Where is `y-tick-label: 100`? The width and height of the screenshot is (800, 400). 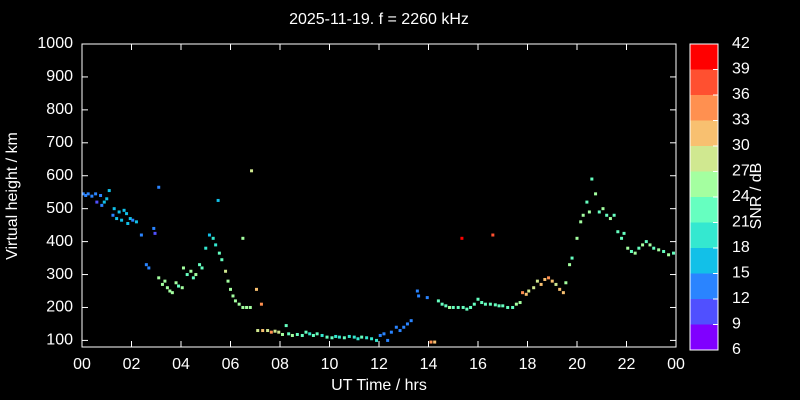
y-tick-label: 100 is located at coordinates (59, 340).